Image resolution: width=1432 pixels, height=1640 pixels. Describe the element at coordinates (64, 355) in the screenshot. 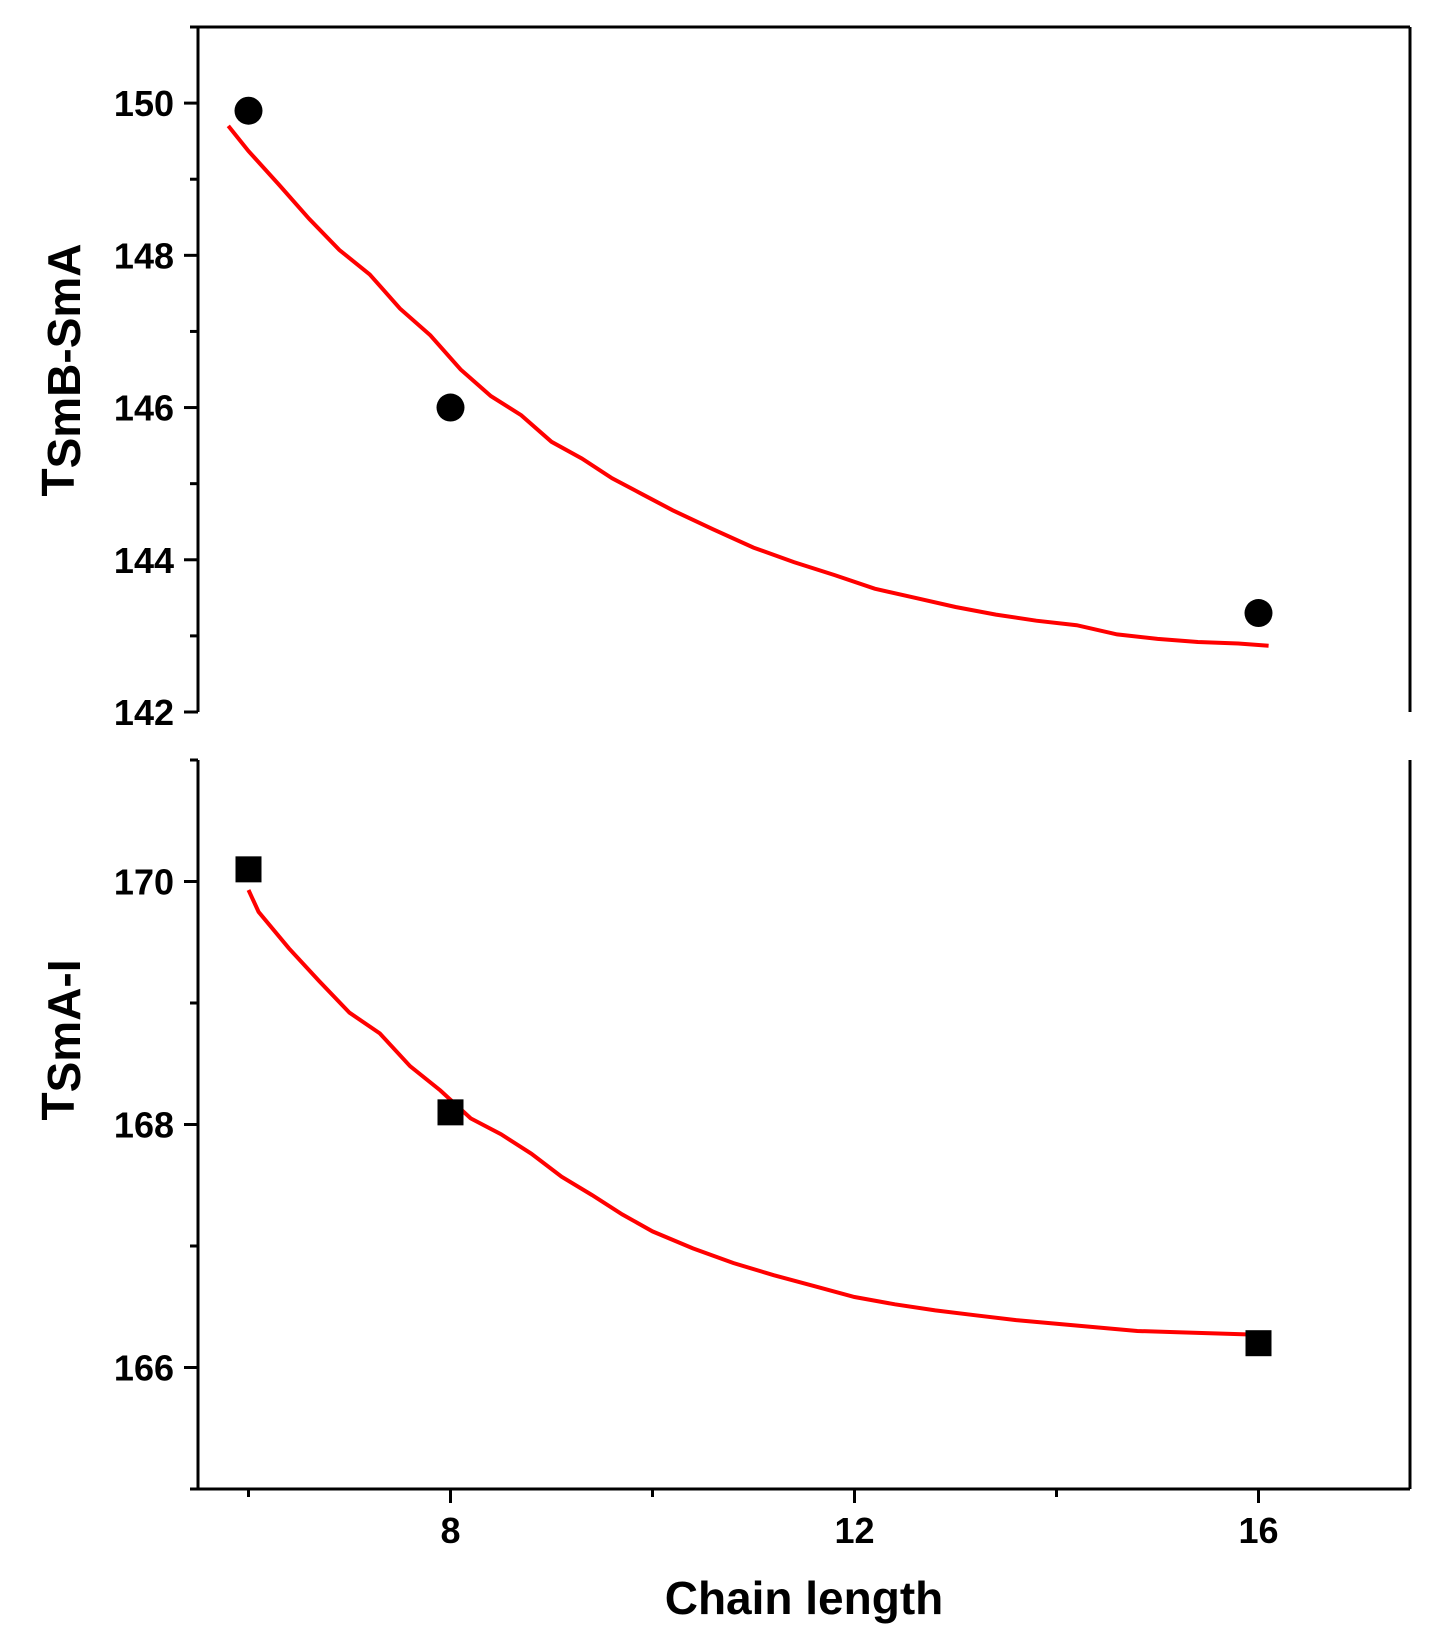

I see `top-y-axis-title-sub: SmB-SmA` at that location.